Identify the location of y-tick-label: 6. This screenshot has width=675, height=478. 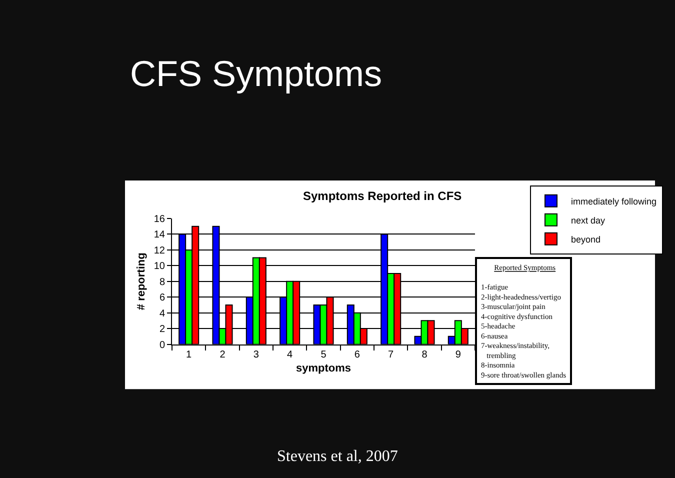
(162, 298).